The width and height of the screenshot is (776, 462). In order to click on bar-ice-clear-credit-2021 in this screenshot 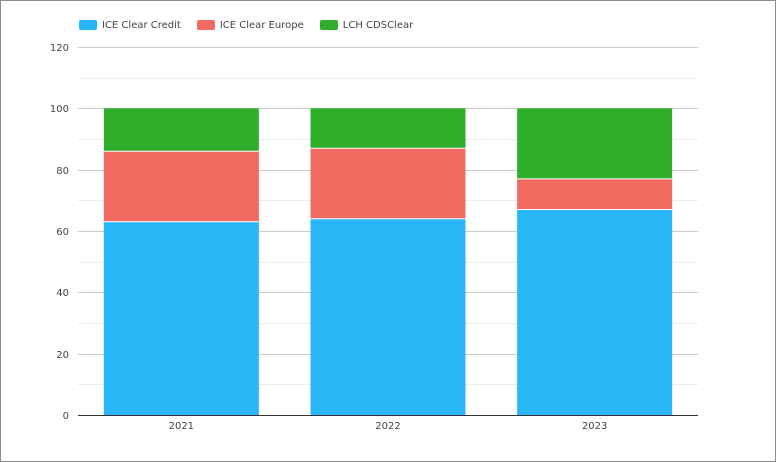, I will do `click(181, 318)`.